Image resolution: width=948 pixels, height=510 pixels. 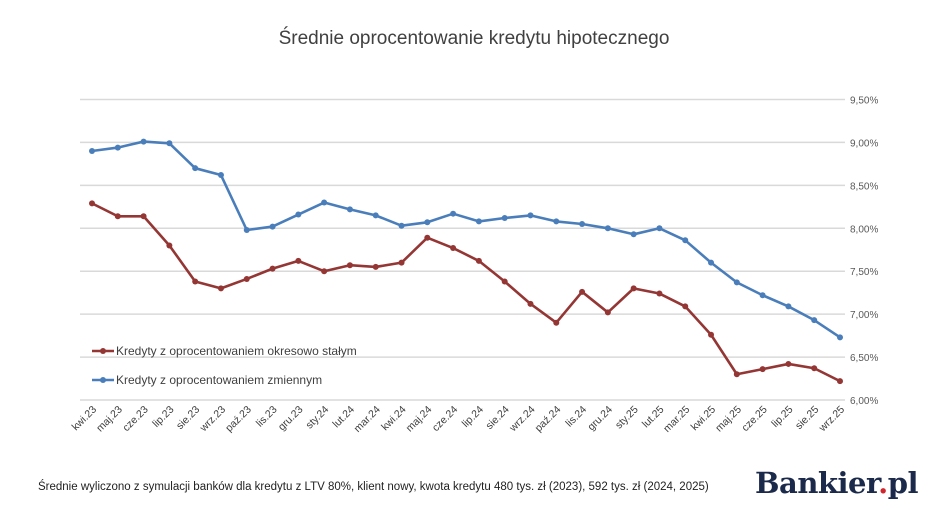 What do you see at coordinates (135, 419) in the screenshot?
I see `x-tick-label: cze.23` at bounding box center [135, 419].